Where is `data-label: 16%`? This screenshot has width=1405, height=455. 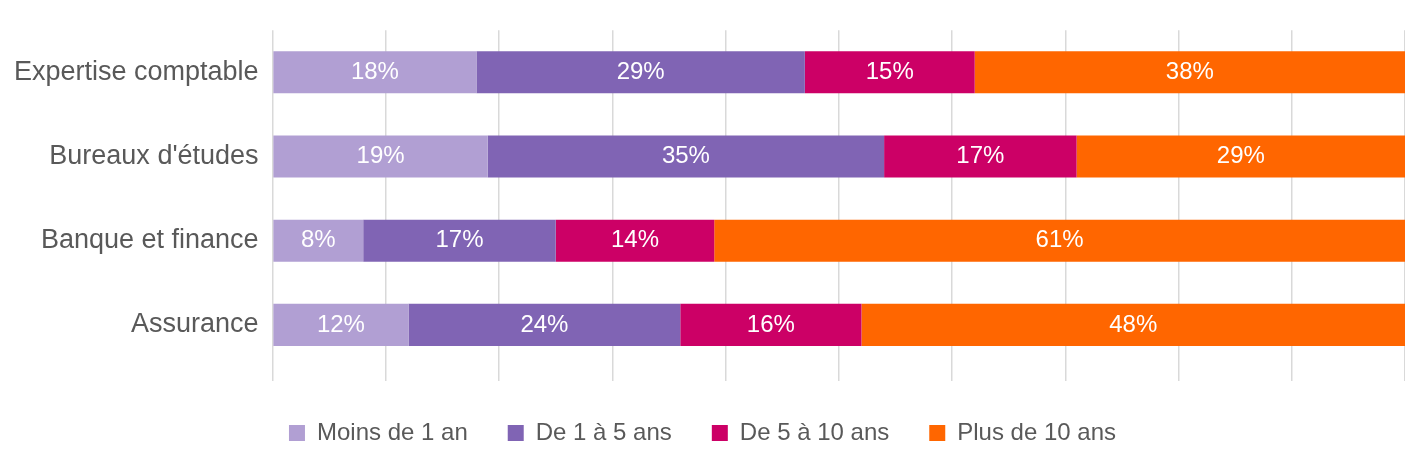
data-label: 16% is located at coordinates (770, 323).